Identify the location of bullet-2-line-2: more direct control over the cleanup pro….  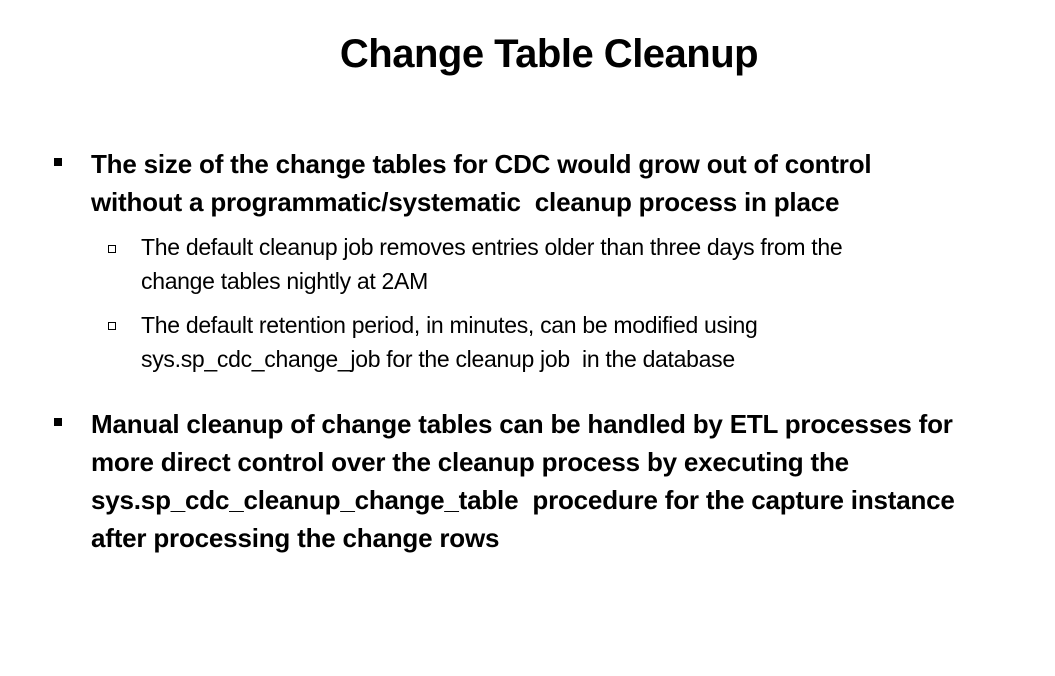
(470, 462).